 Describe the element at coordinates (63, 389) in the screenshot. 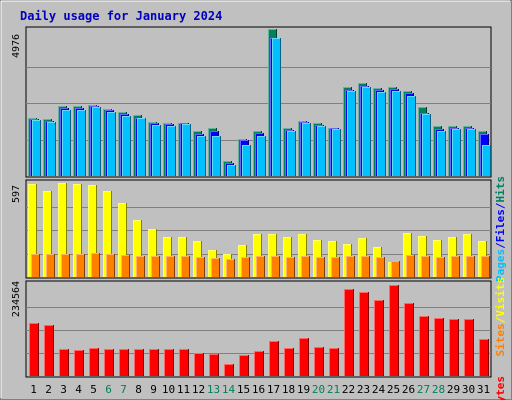

I see `x-tick-label-day-3: 3` at that location.